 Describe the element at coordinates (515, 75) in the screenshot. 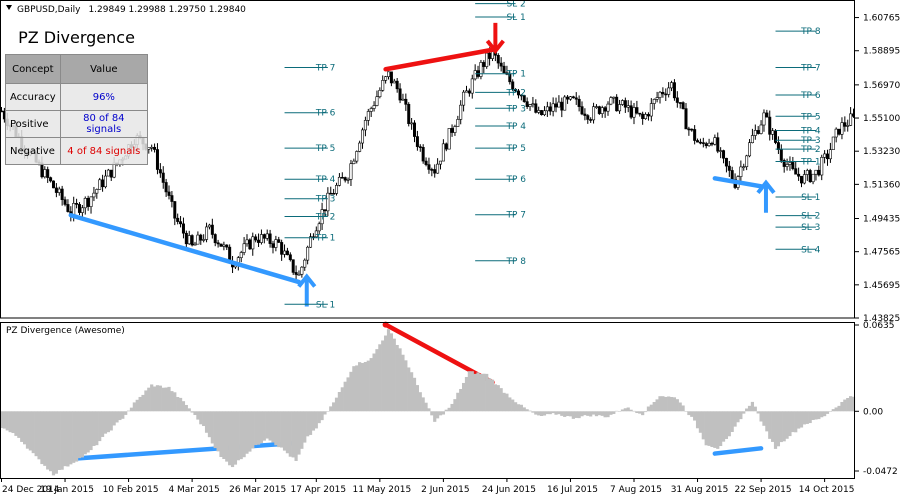

I see `level-label: TP 1` at that location.